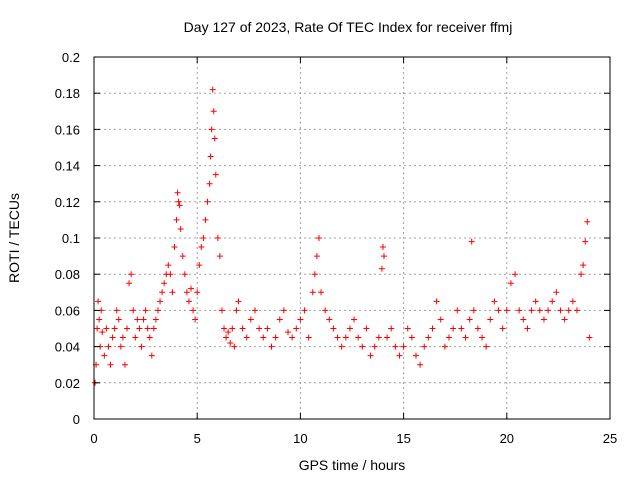 The height and width of the screenshot is (480, 640). What do you see at coordinates (67, 166) in the screenshot?
I see `y-tick-label: 0.14` at bounding box center [67, 166].